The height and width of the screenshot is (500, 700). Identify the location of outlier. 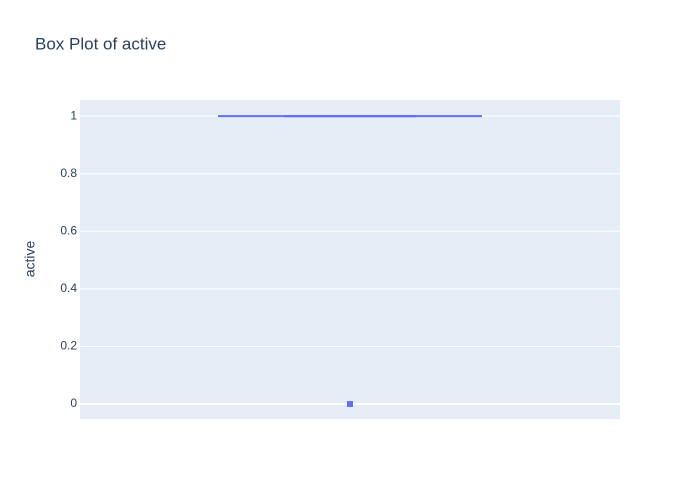
(350, 404).